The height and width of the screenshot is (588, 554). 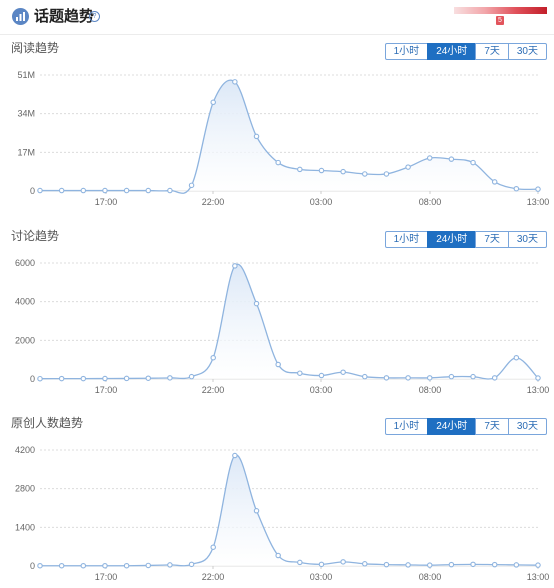 What do you see at coordinates (32, 191) in the screenshot?
I see `y-tick-label: 0` at bounding box center [32, 191].